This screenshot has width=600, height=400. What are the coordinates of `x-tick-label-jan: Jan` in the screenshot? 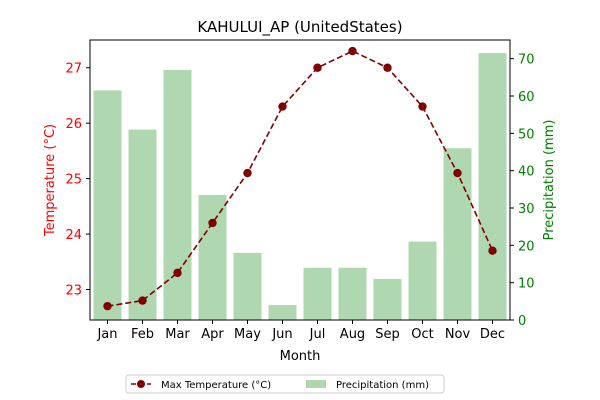 It's located at (106, 334).